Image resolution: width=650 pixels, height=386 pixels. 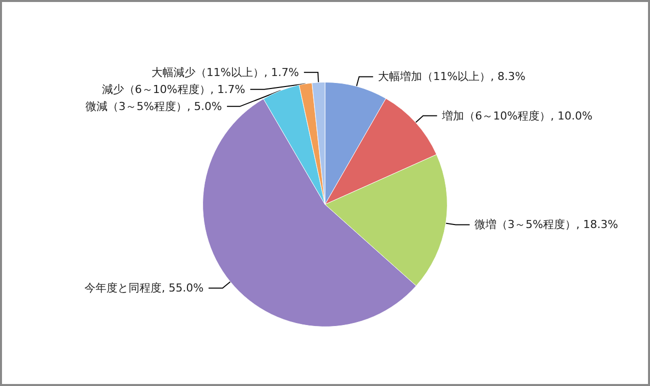 I want to click on slice-label: 減少（6～10%程度）, 1.7%, so click(x=174, y=89).